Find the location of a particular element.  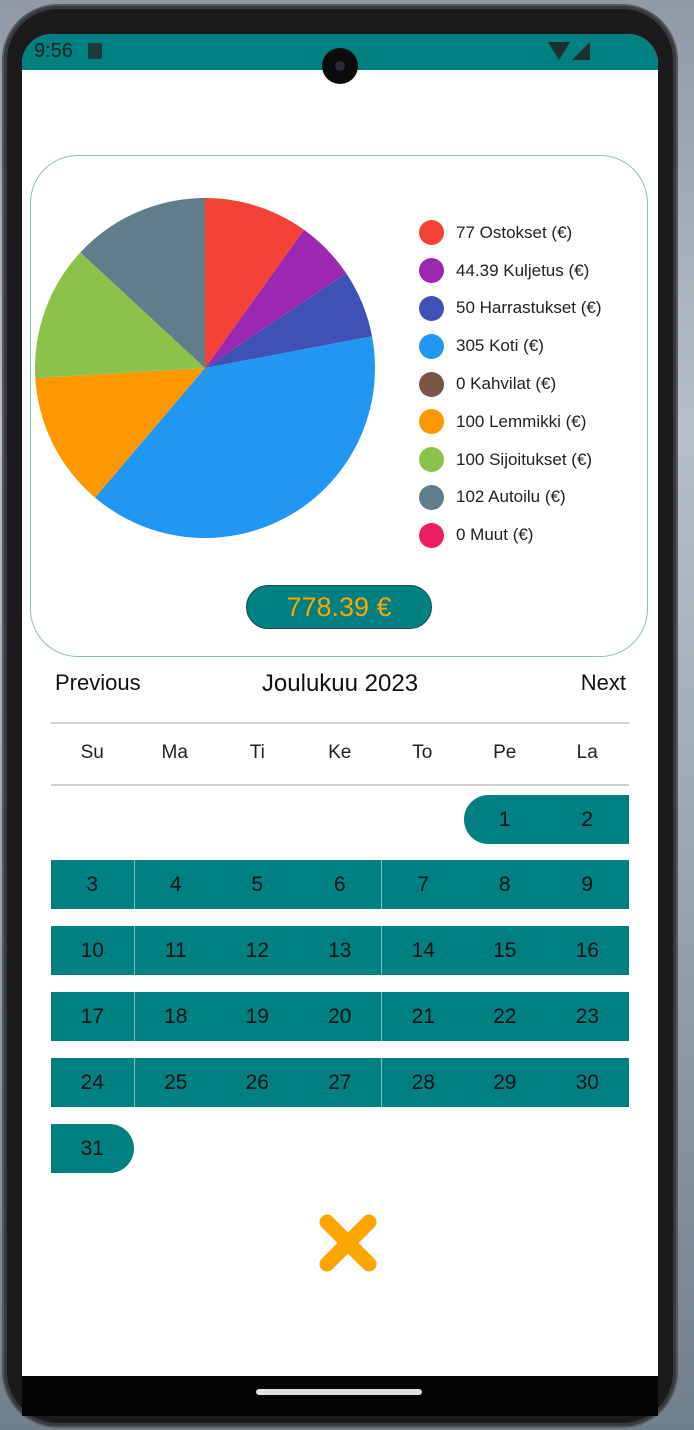

legend-item: 0 Kahvilat (€) is located at coordinates (510, 384).